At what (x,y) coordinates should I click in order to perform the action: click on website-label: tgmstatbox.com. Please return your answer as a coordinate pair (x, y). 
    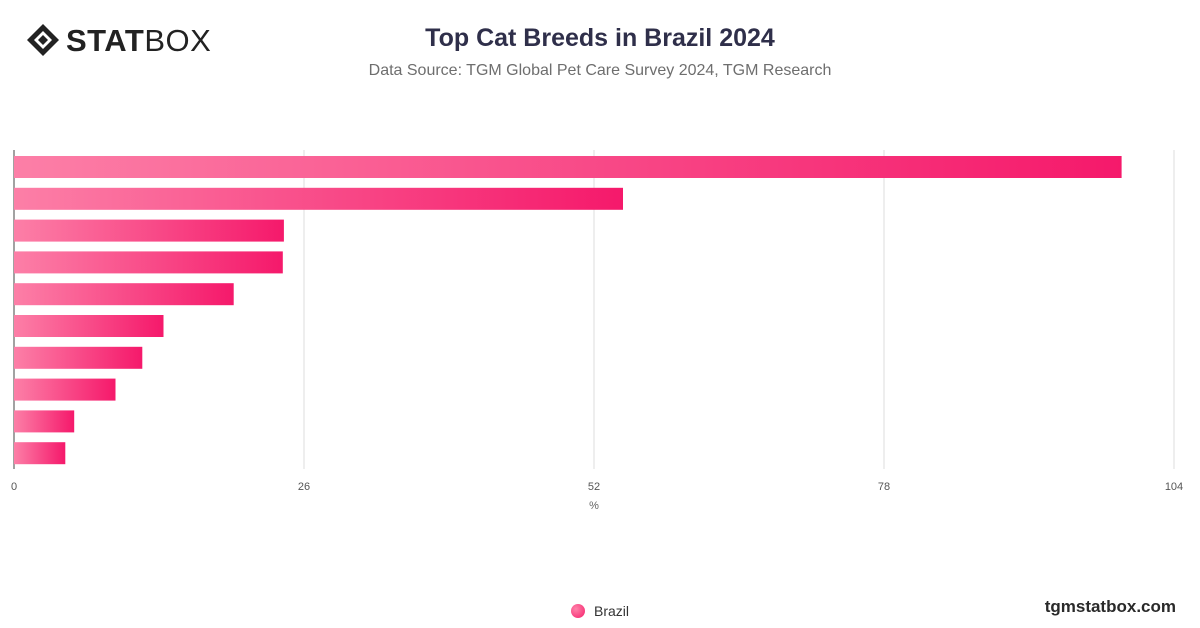
    Looking at the image, I should click on (1110, 606).